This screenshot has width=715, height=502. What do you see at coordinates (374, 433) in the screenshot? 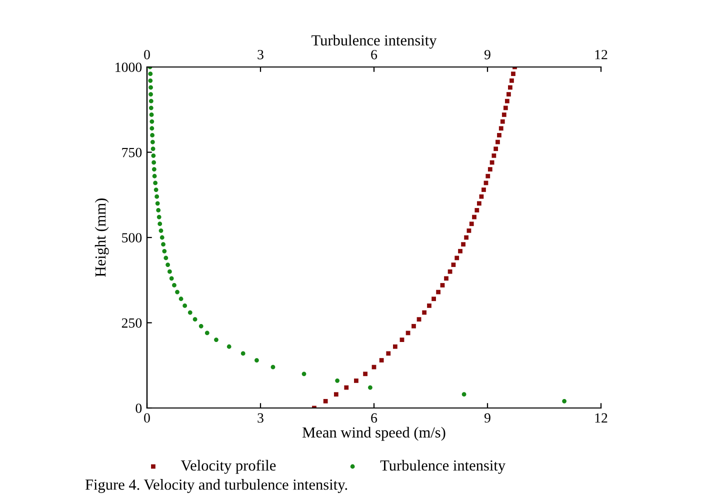
I see `x-axis-title: Mean wind speed (m/s)` at bounding box center [374, 433].